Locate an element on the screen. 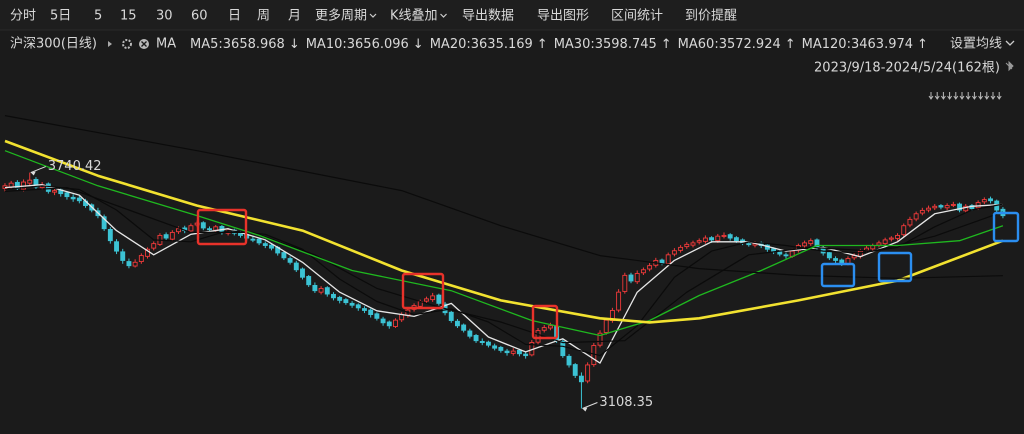 The width and height of the screenshot is (1024, 434). ma-legend: MA10:3656.096 ↓ is located at coordinates (365, 44).